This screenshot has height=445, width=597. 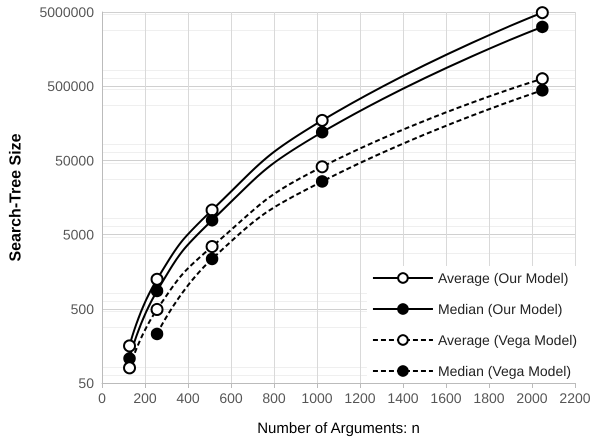 What do you see at coordinates (188, 398) in the screenshot?
I see `x-tick-label: 400` at bounding box center [188, 398].